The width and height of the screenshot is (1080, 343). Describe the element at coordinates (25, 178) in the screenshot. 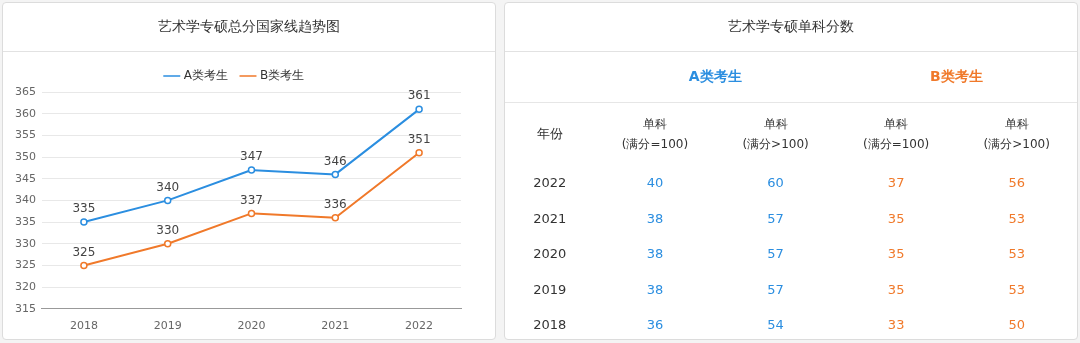

I see `y-tick-label: 345` at that location.